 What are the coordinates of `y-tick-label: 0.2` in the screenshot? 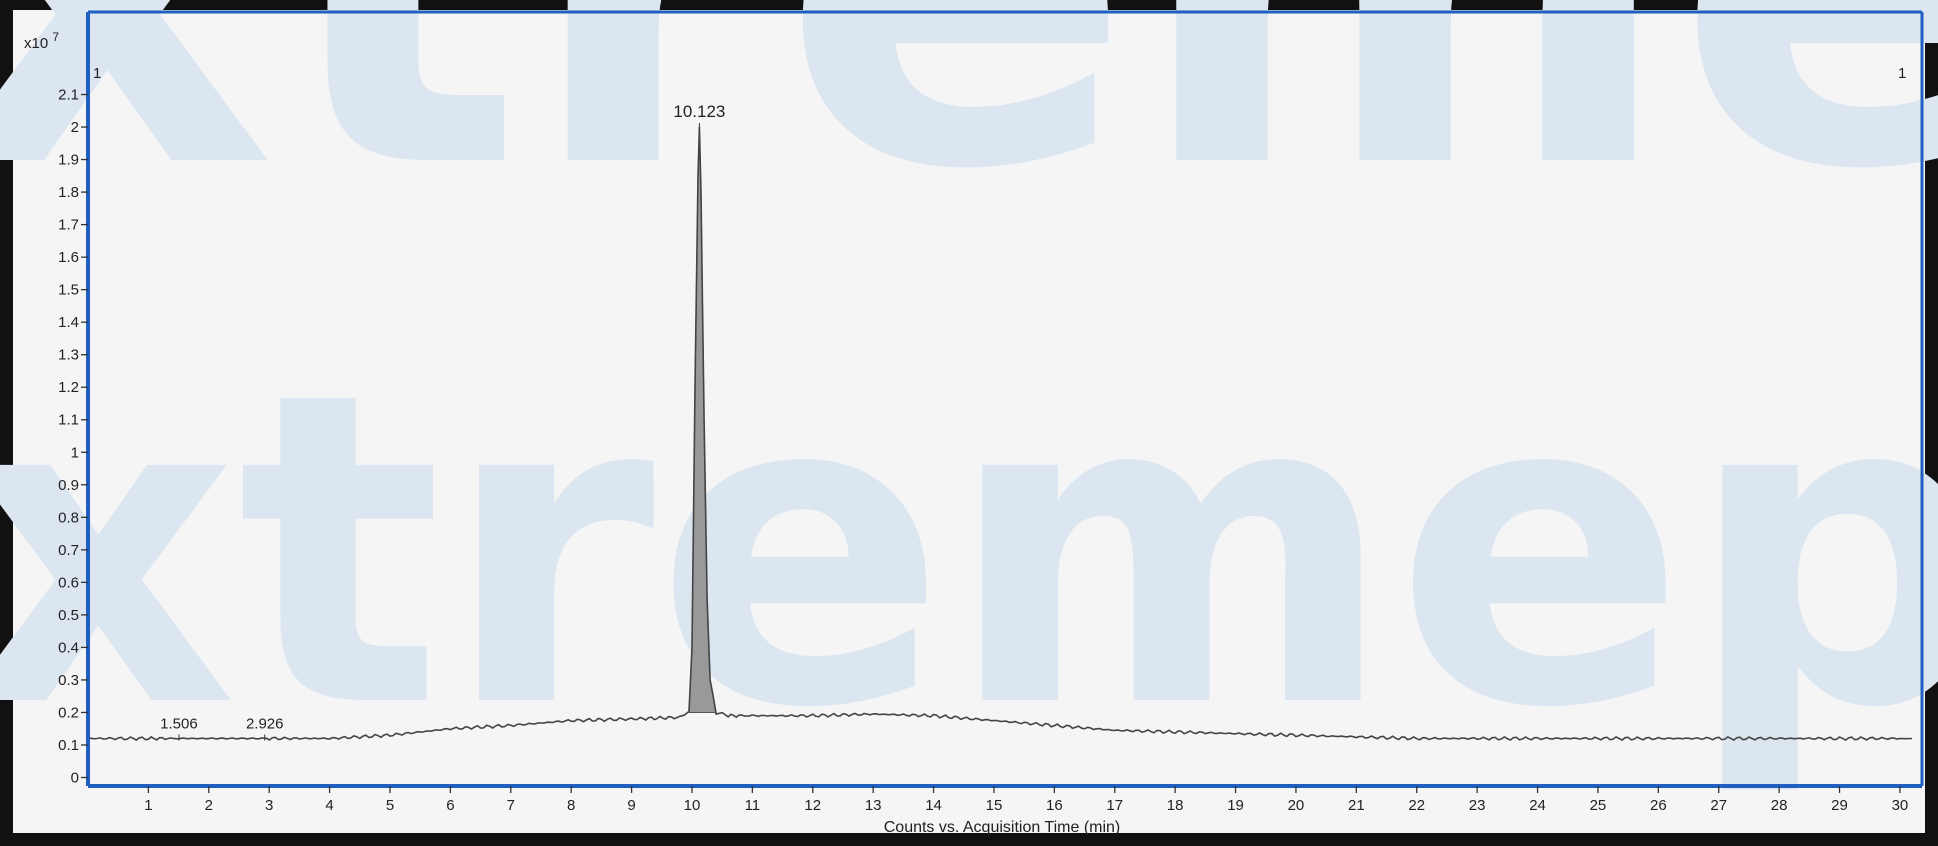 It's located at (68, 712).